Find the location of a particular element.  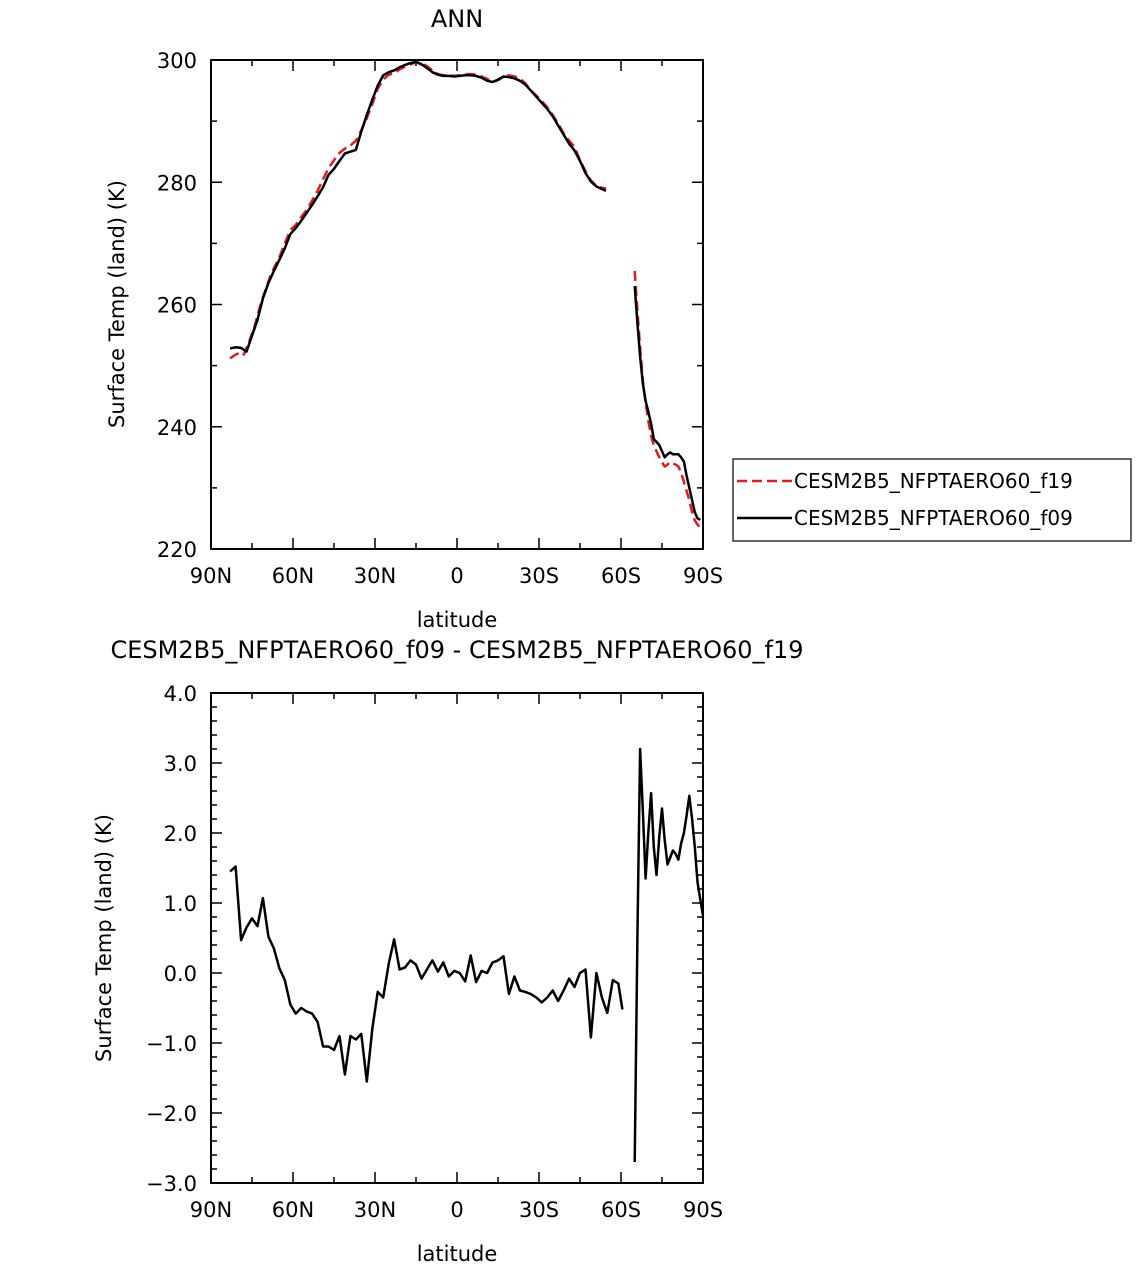

y-tick-label: 3.0 is located at coordinates (180, 764).